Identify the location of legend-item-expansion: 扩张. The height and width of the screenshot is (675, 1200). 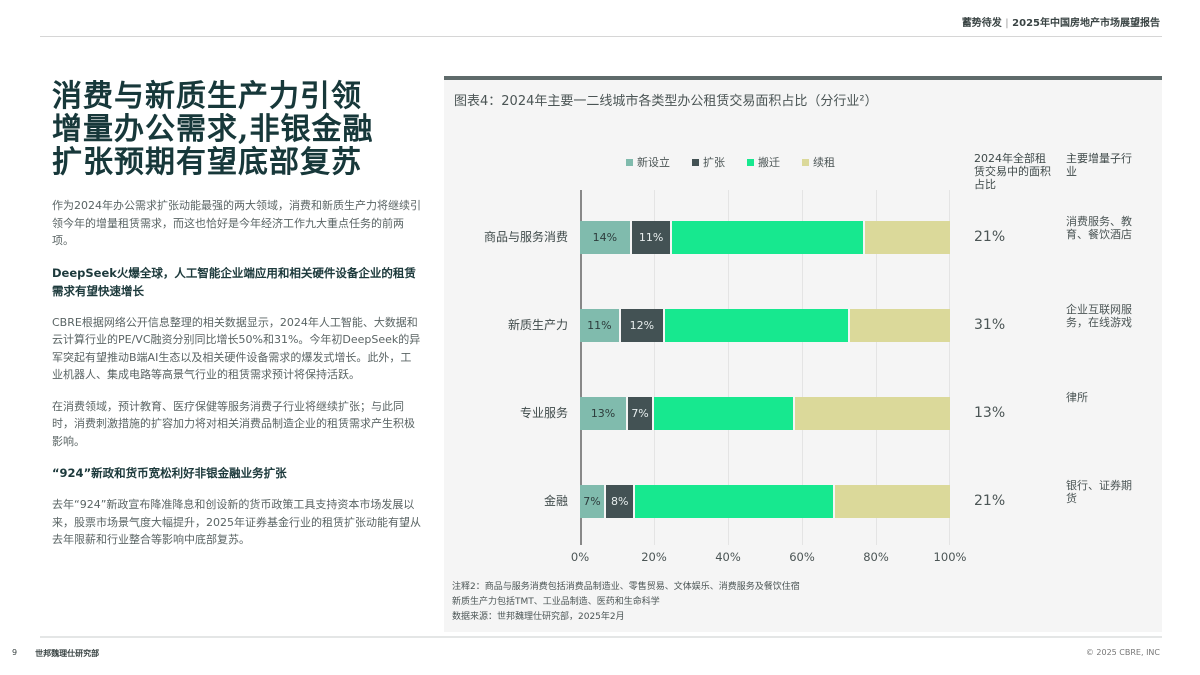
(708, 162).